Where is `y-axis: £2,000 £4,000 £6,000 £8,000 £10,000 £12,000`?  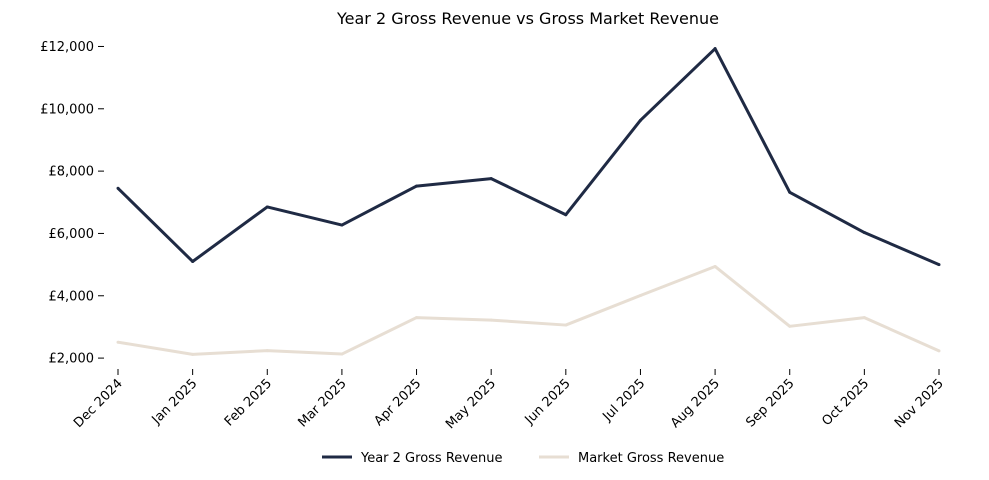 y-axis: £2,000 £4,000 £6,000 £8,000 £10,000 £12,000 is located at coordinates (72, 203).